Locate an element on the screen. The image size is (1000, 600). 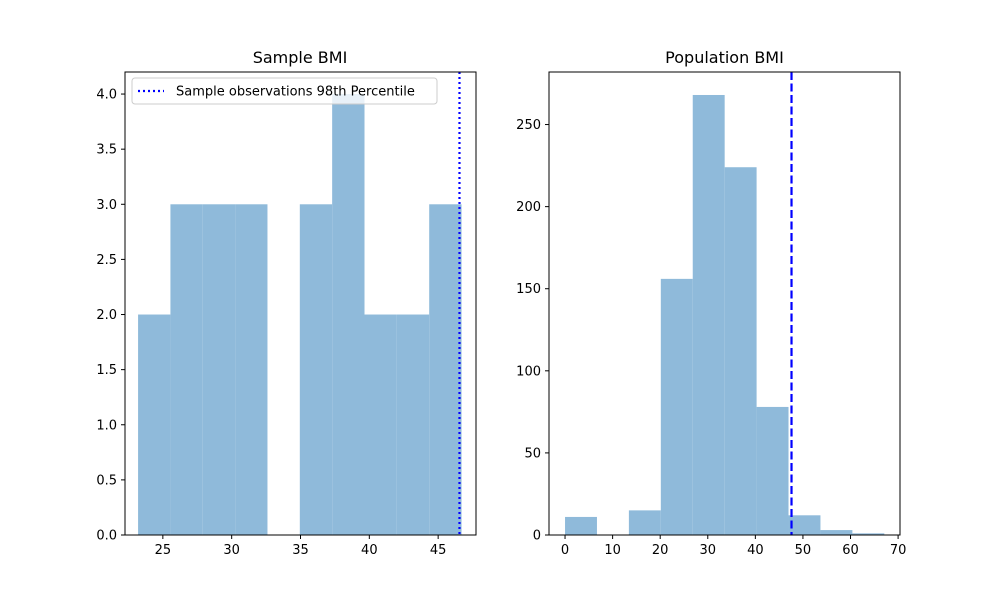
population-bmi-y-ticks: 0 50 100 150 200 250 is located at coordinates (532, 331).